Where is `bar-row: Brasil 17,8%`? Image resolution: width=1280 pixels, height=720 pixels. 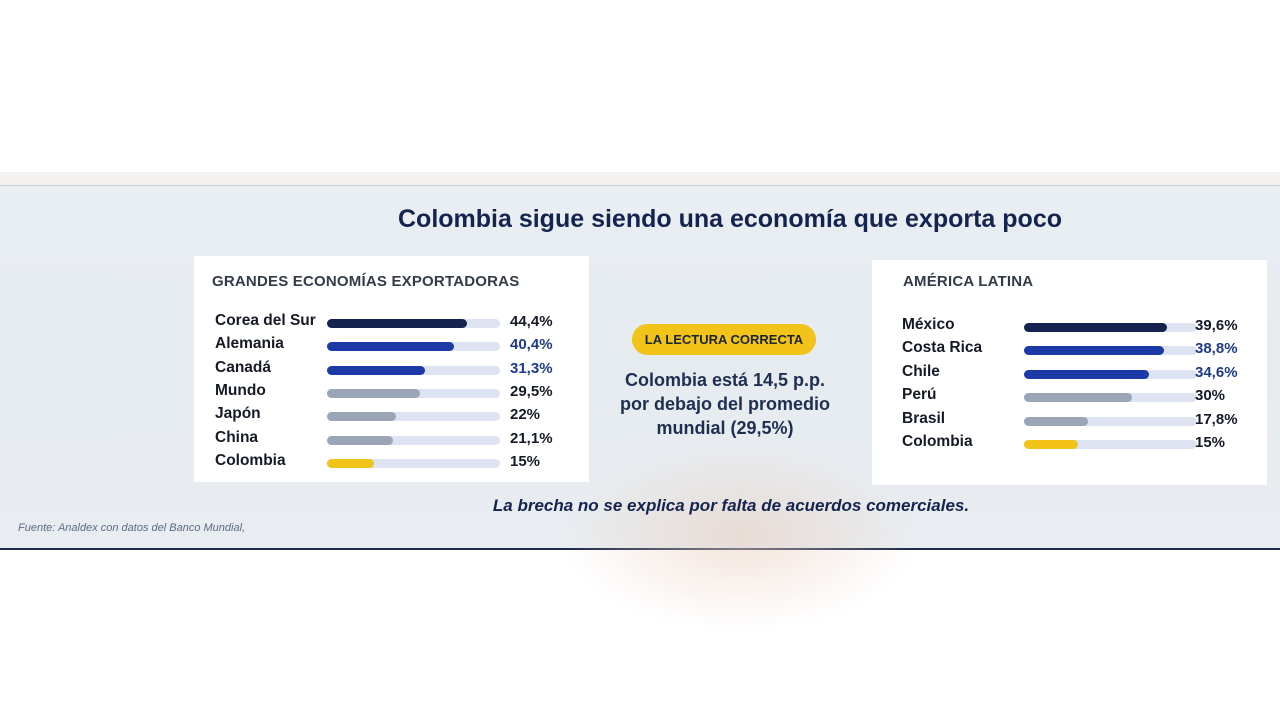
bar-row: Brasil 17,8% is located at coordinates (1083, 420).